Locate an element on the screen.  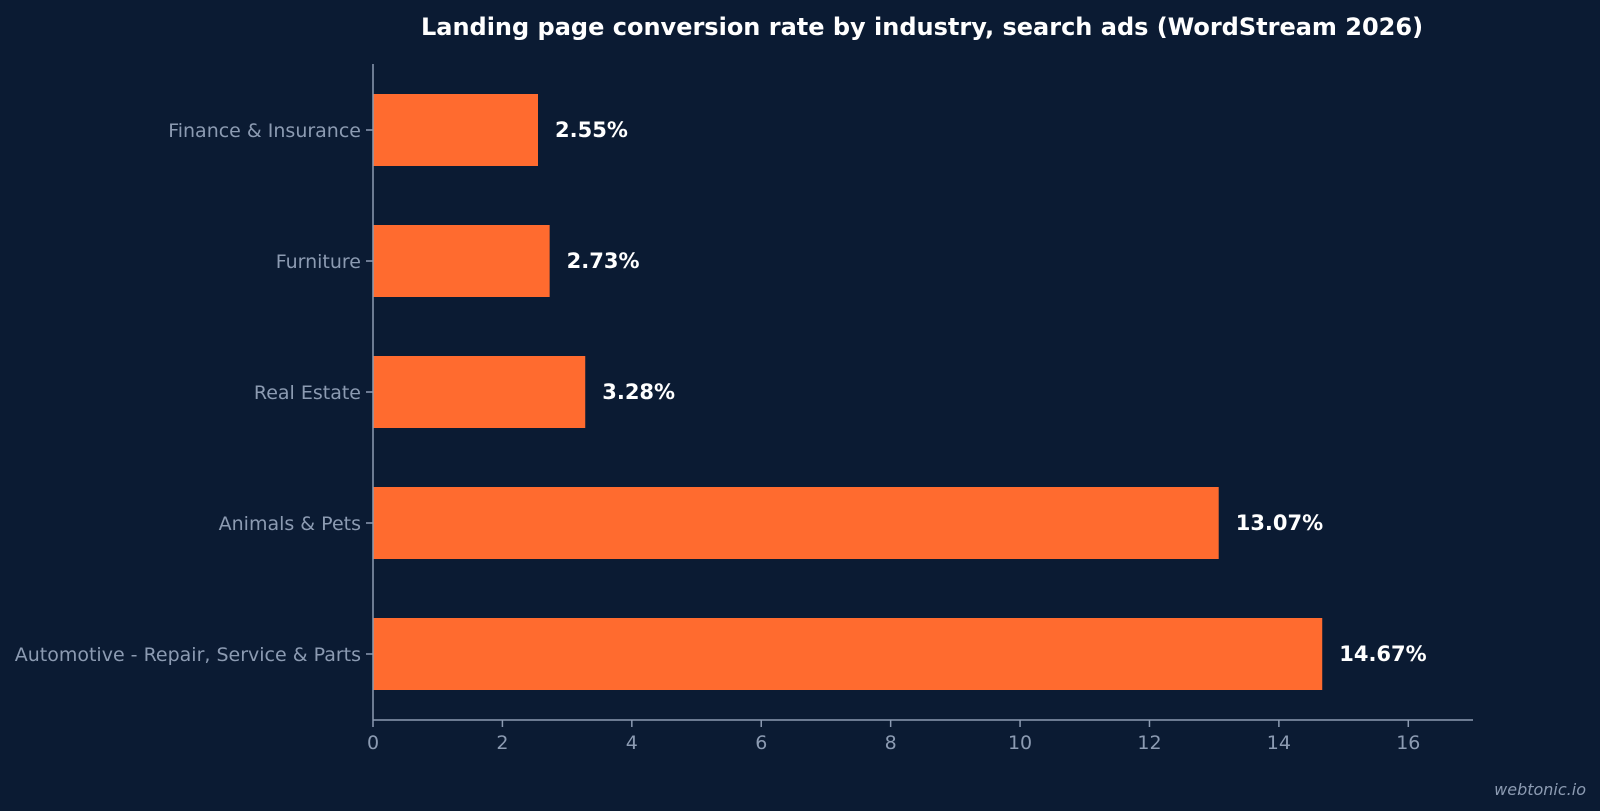
x-tick-label: 14 is located at coordinates (1279, 743).